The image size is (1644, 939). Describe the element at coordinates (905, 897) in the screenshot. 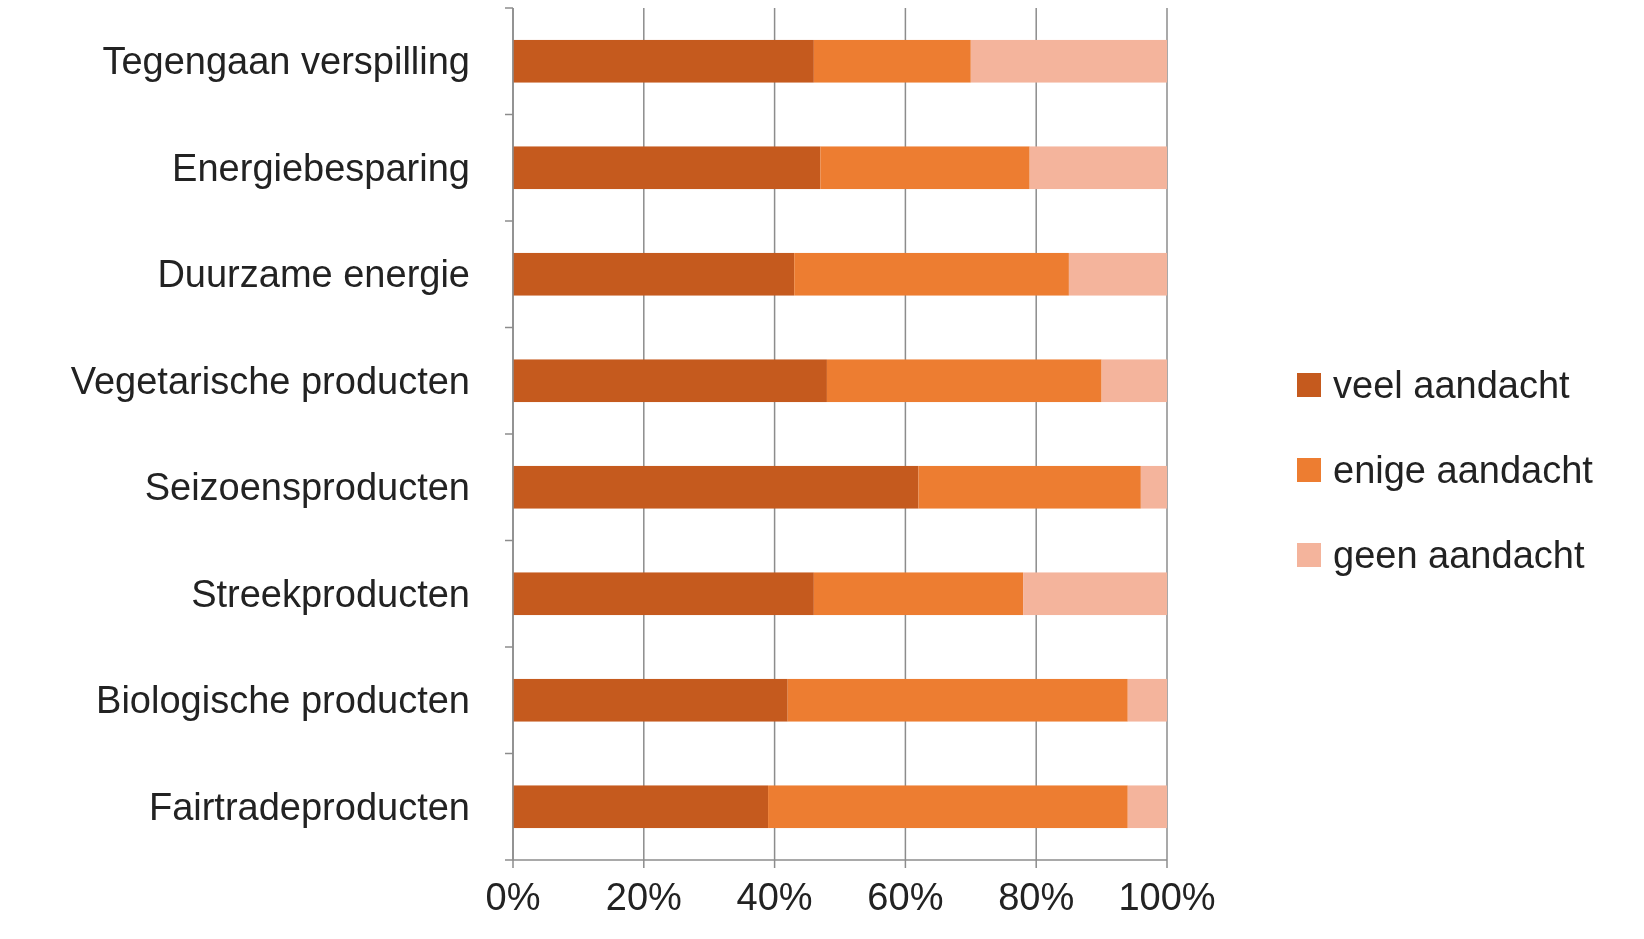

I see `x-tick-label: 60%` at that location.